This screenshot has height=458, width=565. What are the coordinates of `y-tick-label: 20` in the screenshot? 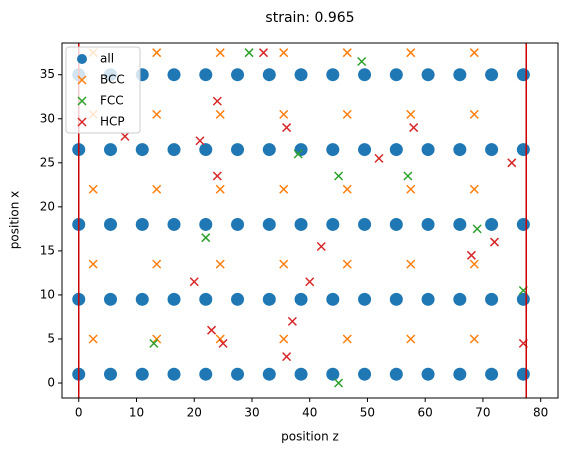 It's located at (47, 206).